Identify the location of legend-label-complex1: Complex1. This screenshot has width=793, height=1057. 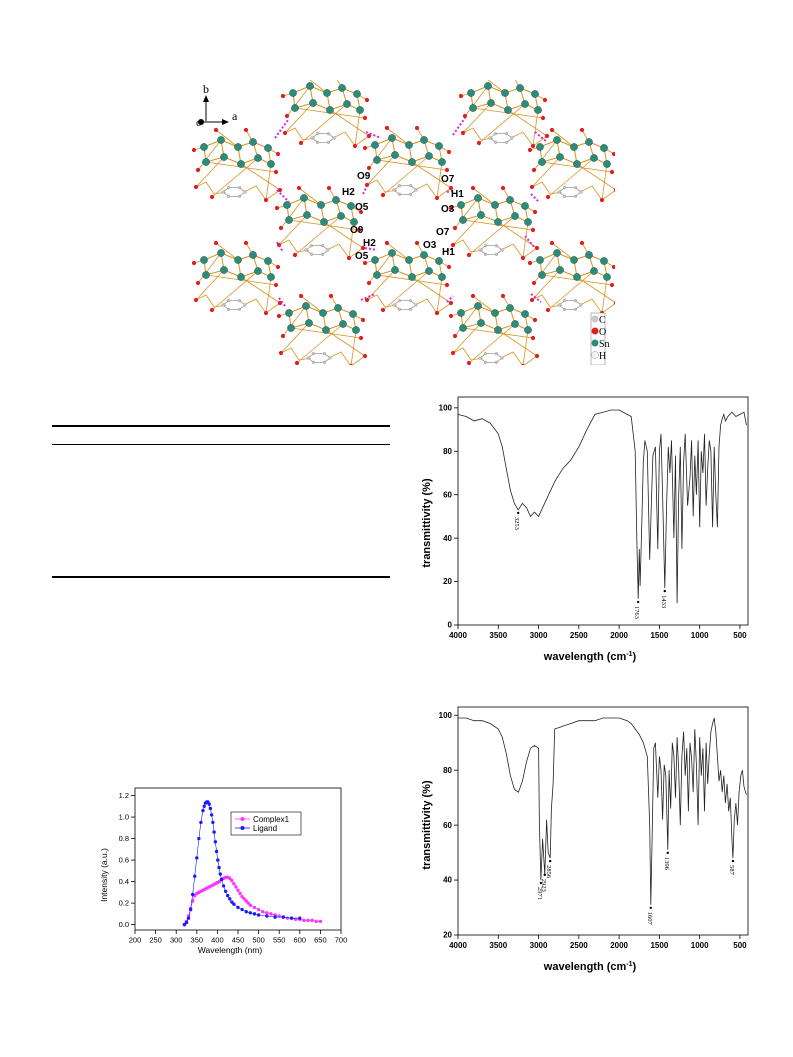
(271, 819).